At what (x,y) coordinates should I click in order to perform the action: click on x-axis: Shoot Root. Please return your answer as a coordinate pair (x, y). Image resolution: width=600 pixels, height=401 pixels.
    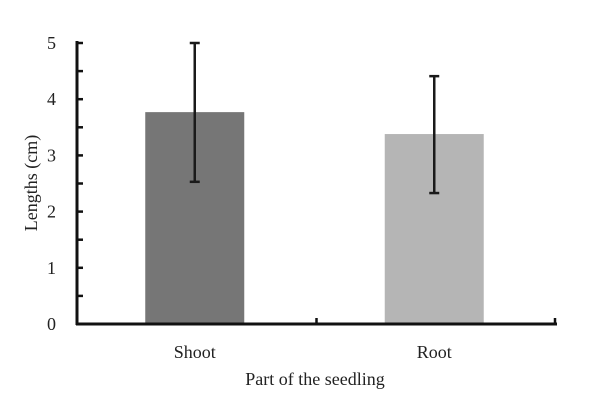
    Looking at the image, I should click on (316, 340).